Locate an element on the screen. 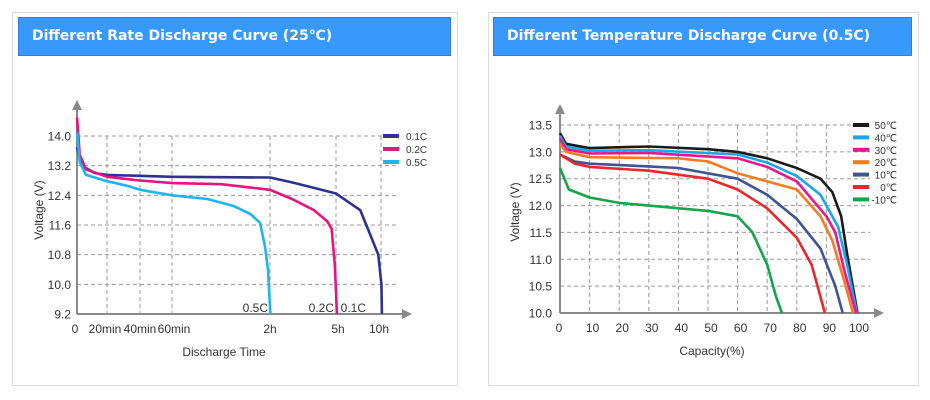 The image size is (930, 400). x-tick-label: 30 is located at coordinates (652, 328).